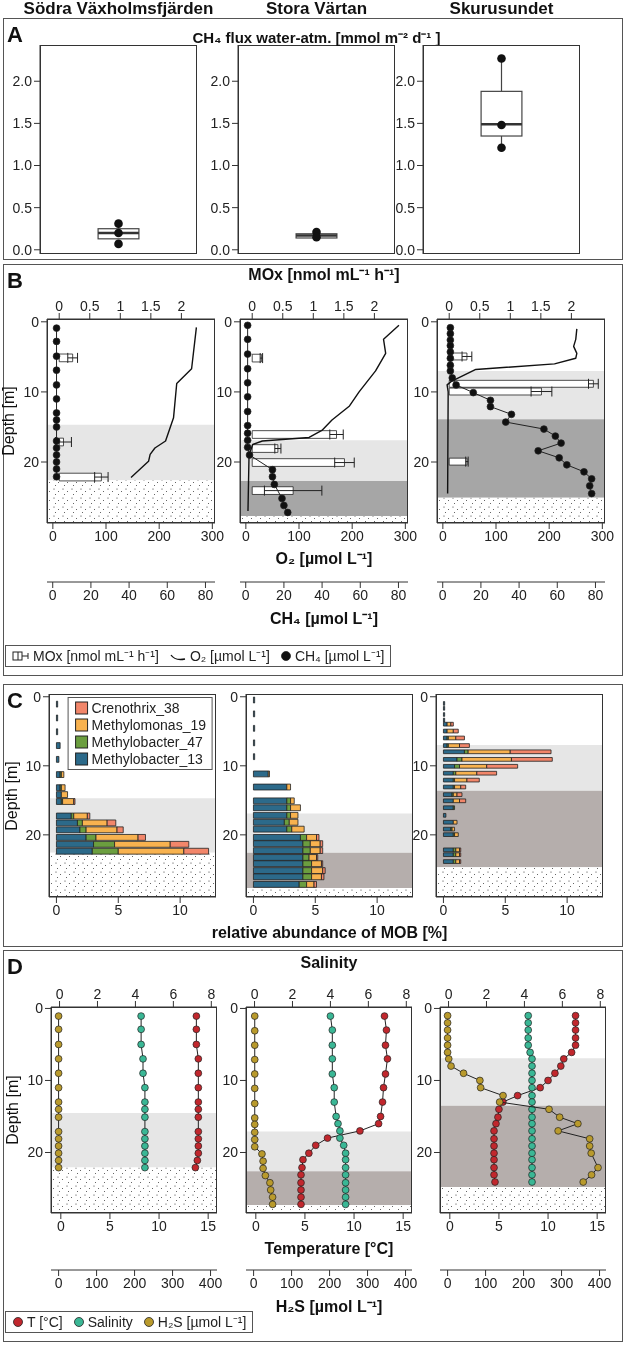 The image size is (627, 1348). What do you see at coordinates (501, 9) in the screenshot?
I see `x-tick-label: Skurusundet` at bounding box center [501, 9].